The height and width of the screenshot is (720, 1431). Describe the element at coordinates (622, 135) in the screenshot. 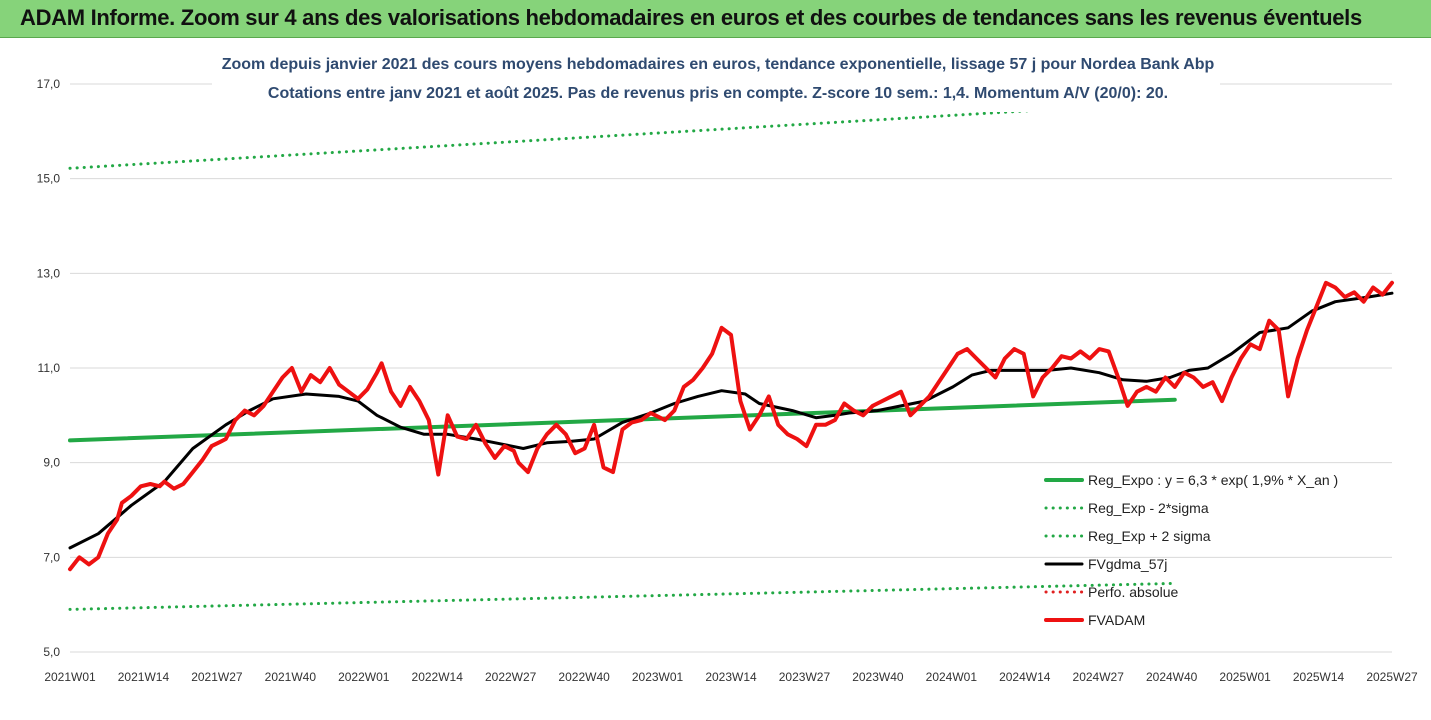

I see `series-reg-plus-2sigma` at that location.